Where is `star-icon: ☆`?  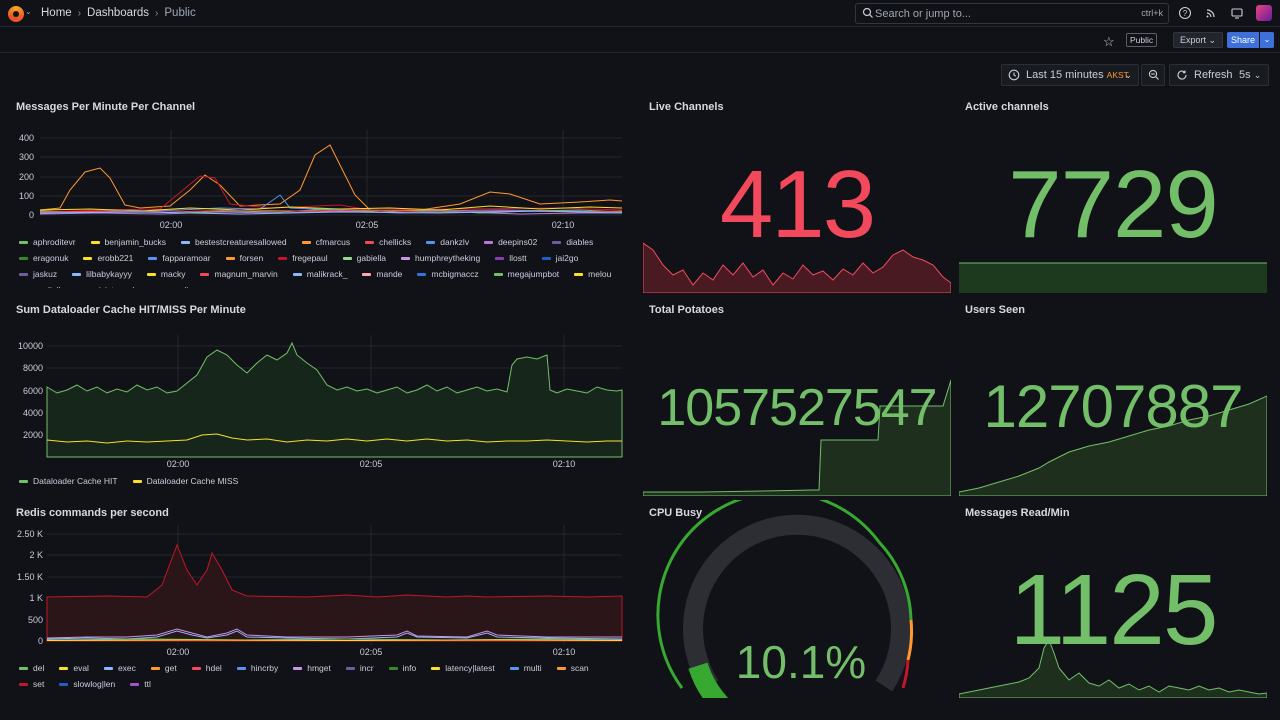
star-icon: ☆ is located at coordinates (1109, 41).